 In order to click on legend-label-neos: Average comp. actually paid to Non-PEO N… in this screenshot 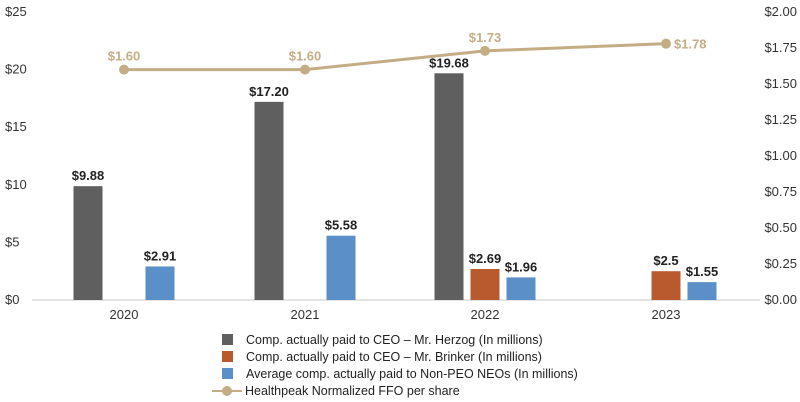, I will do `click(412, 373)`.